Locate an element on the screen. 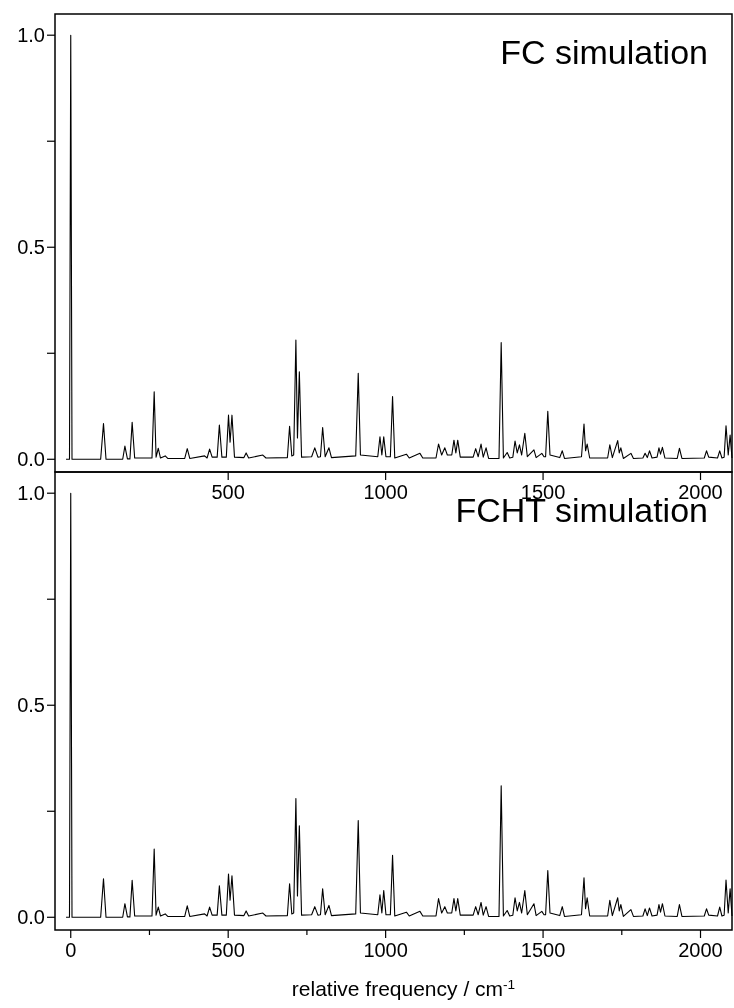  x-tick-label: 1500 is located at coordinates (543, 950).